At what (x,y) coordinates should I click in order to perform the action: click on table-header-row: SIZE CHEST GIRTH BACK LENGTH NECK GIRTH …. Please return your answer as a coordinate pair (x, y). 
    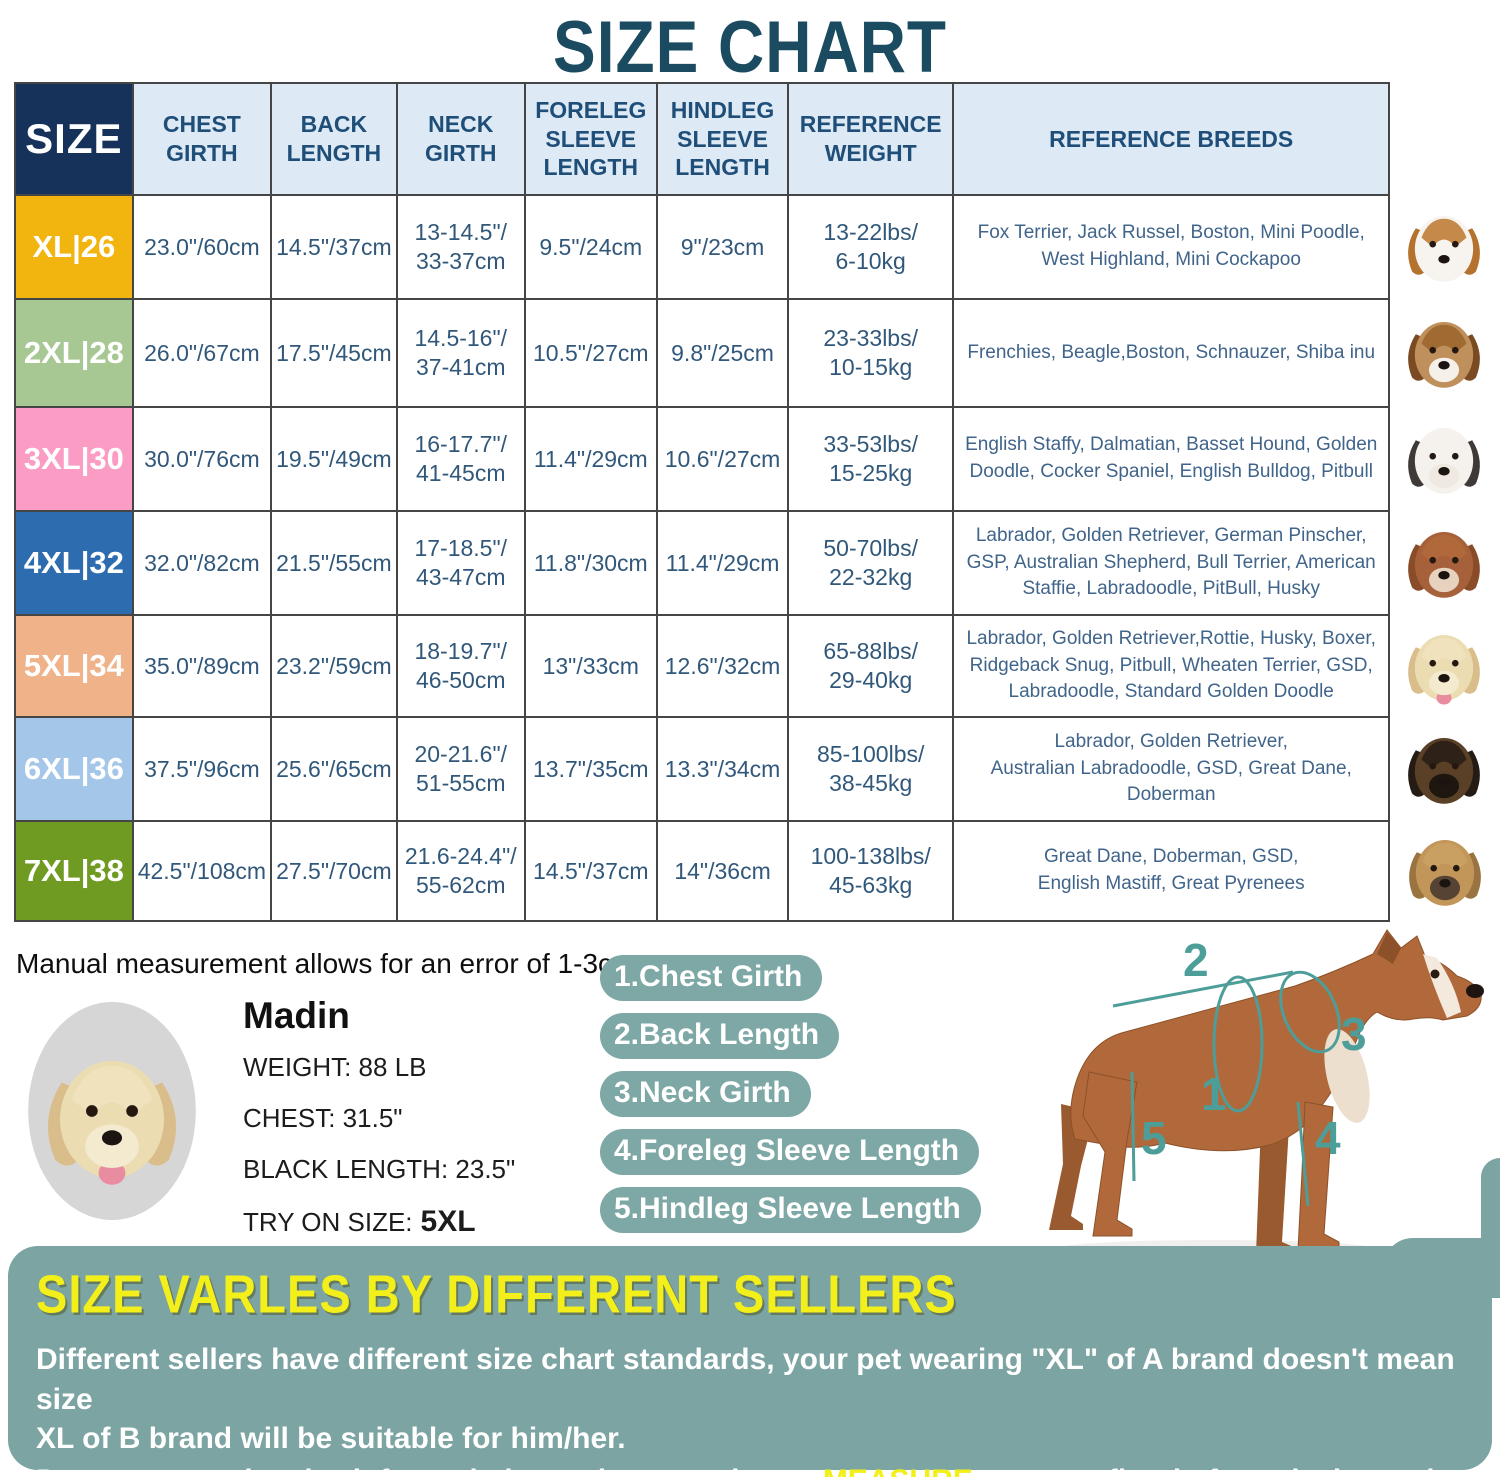
    Looking at the image, I should click on (756, 139).